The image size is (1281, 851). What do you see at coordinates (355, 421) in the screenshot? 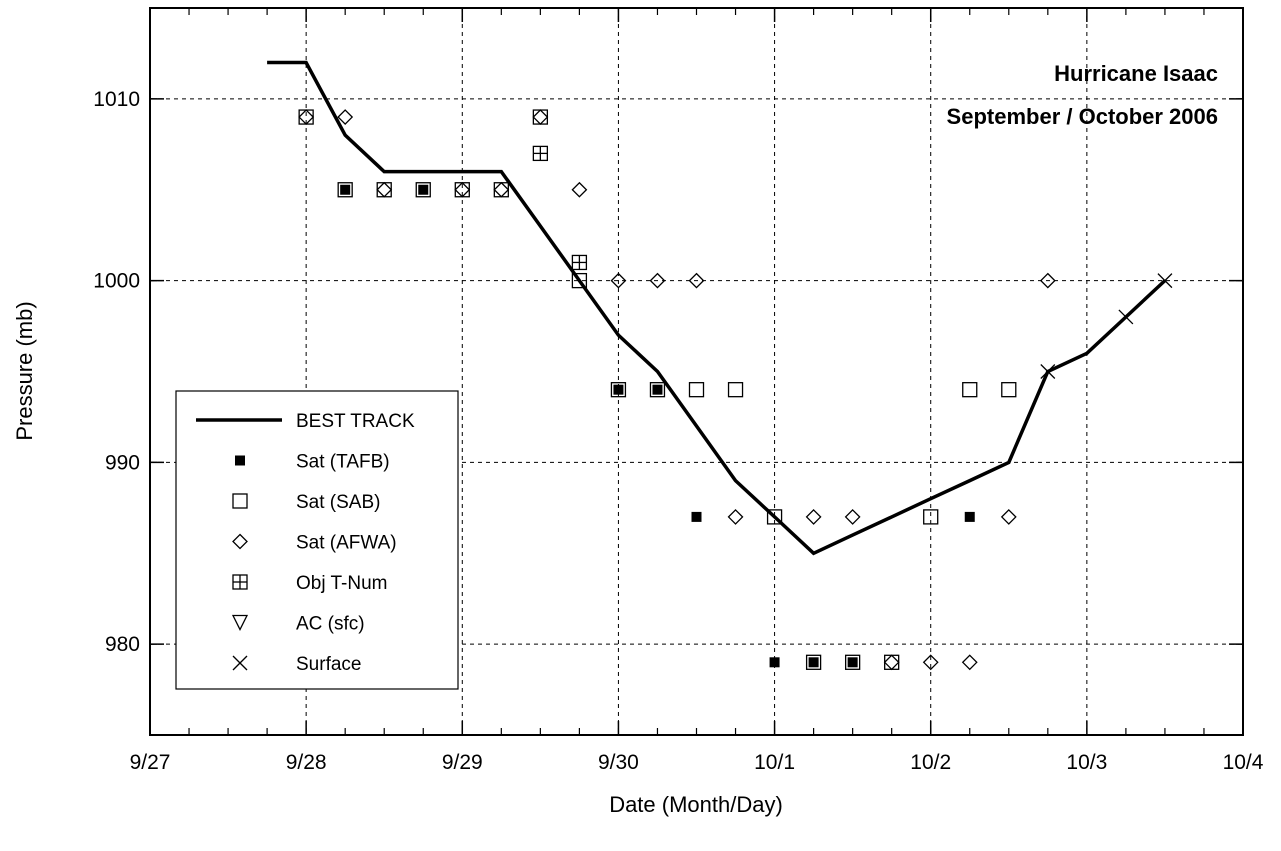
I see `legend-label: BEST TRACK` at bounding box center [355, 421].